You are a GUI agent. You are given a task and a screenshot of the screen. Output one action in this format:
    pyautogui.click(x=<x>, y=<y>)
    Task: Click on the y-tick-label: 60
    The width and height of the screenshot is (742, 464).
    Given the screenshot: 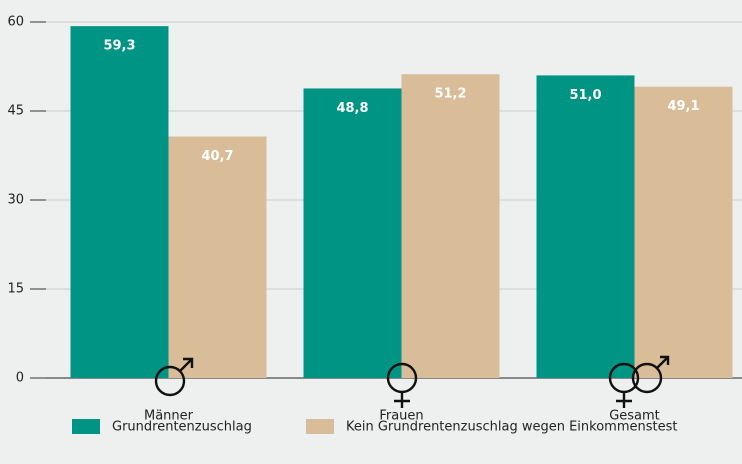 What is the action you would take?
    pyautogui.click(x=15, y=22)
    